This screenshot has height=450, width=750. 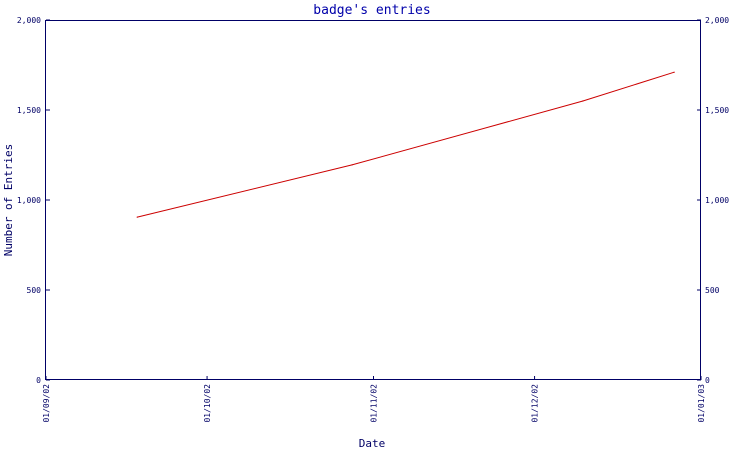 I want to click on x-tick-label: 01/01/03, so click(x=701, y=403).